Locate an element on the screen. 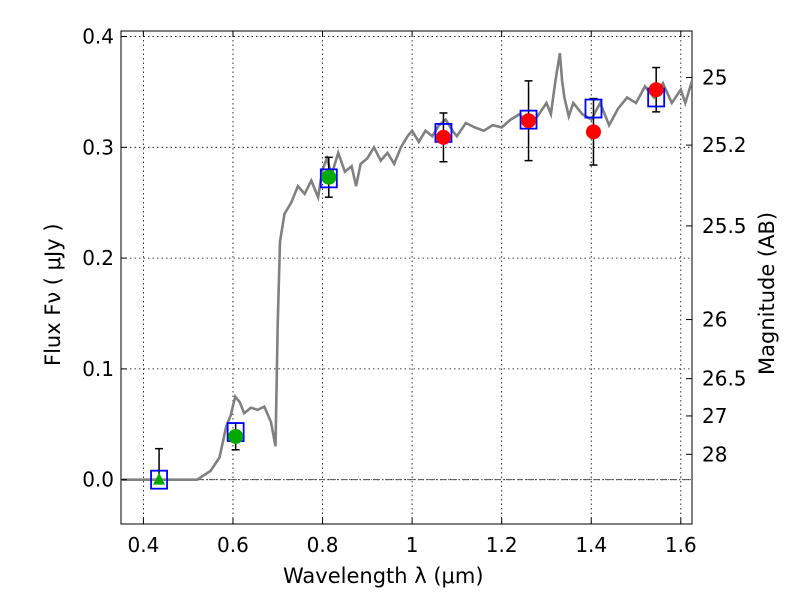  x-axis-label-text: Wavelength λ (μm) is located at coordinates (383, 576).